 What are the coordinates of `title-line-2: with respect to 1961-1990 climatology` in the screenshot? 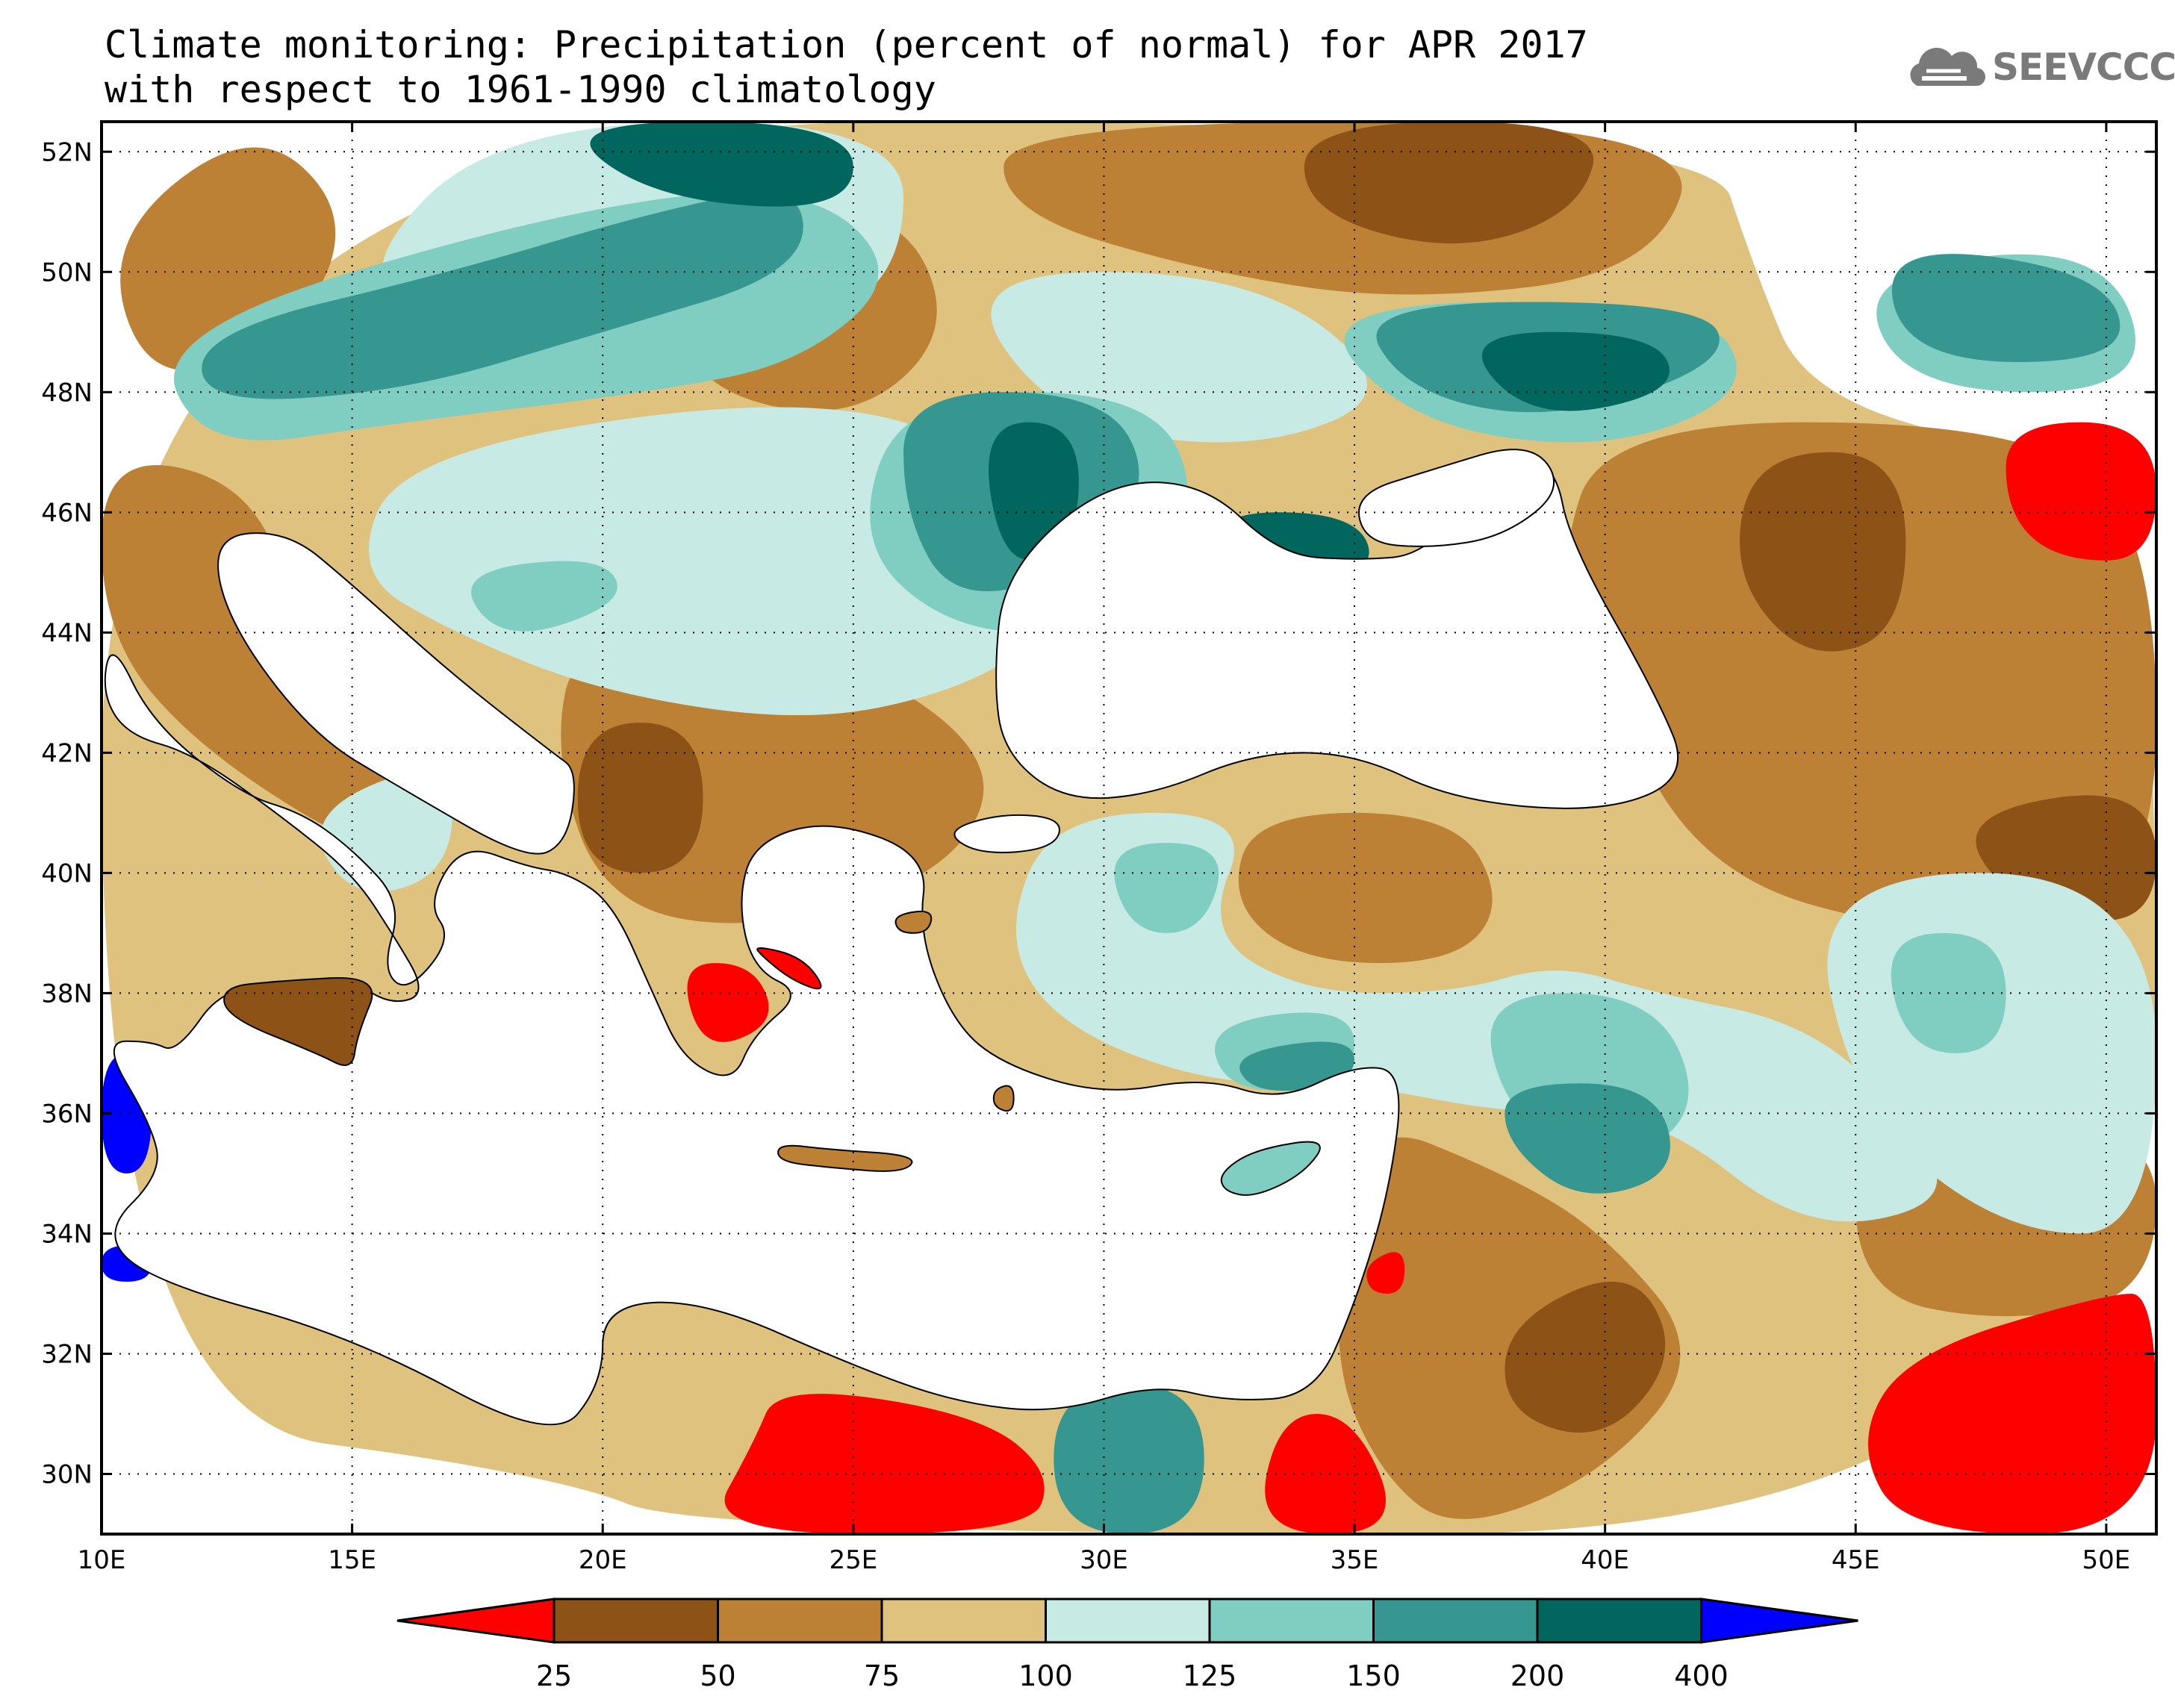 It's located at (520, 89).